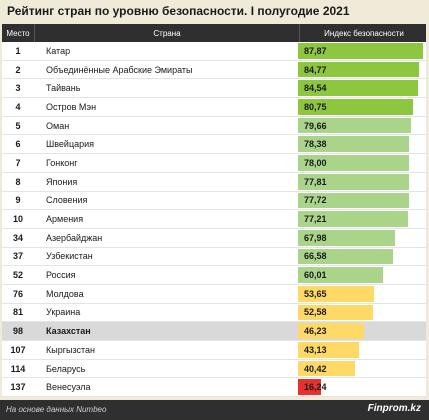  Describe the element at coordinates (315, 125) in the screenshot. I see `bar-value-label: 79,66` at that location.